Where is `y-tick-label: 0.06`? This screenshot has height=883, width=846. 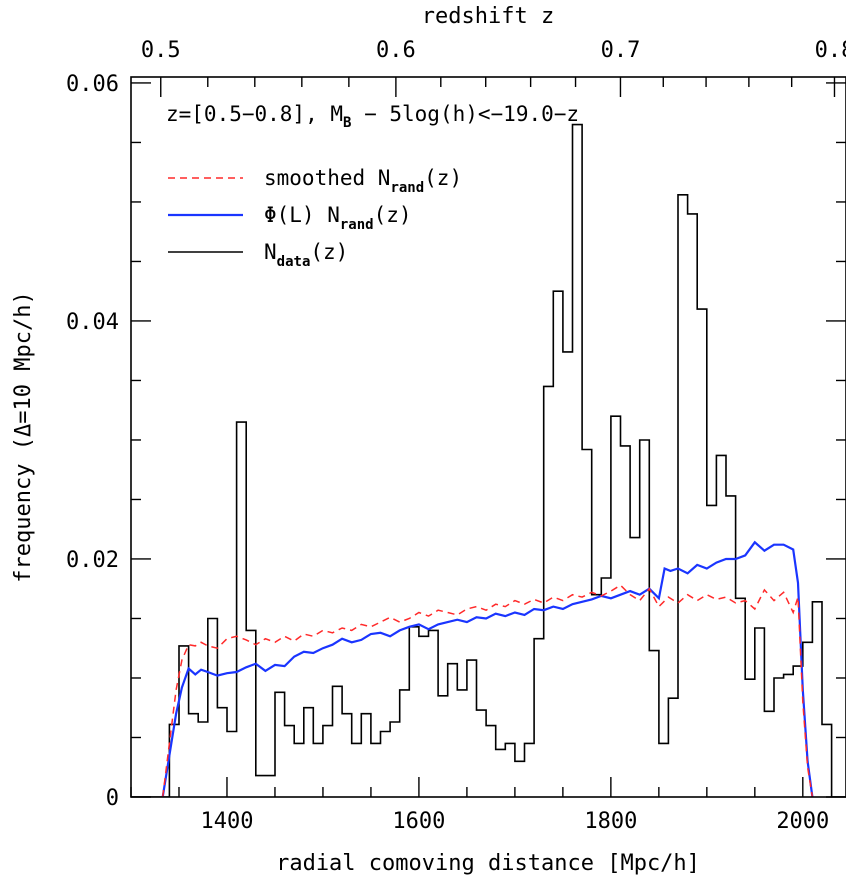 y-tick-label: 0.06 is located at coordinates (92, 84).